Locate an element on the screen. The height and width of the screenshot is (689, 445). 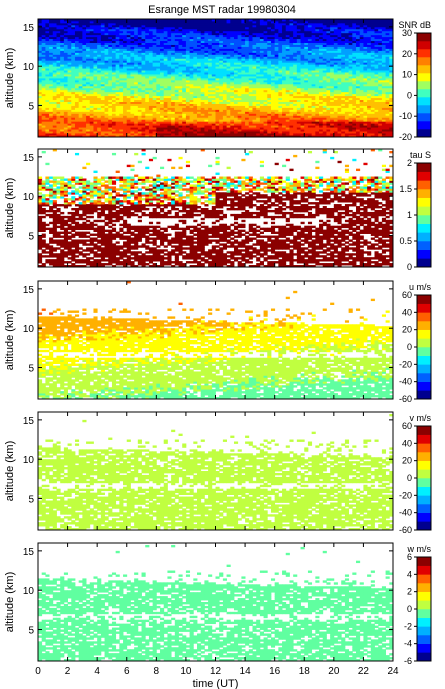
heatmap-cells is located at coordinates (215, 78).